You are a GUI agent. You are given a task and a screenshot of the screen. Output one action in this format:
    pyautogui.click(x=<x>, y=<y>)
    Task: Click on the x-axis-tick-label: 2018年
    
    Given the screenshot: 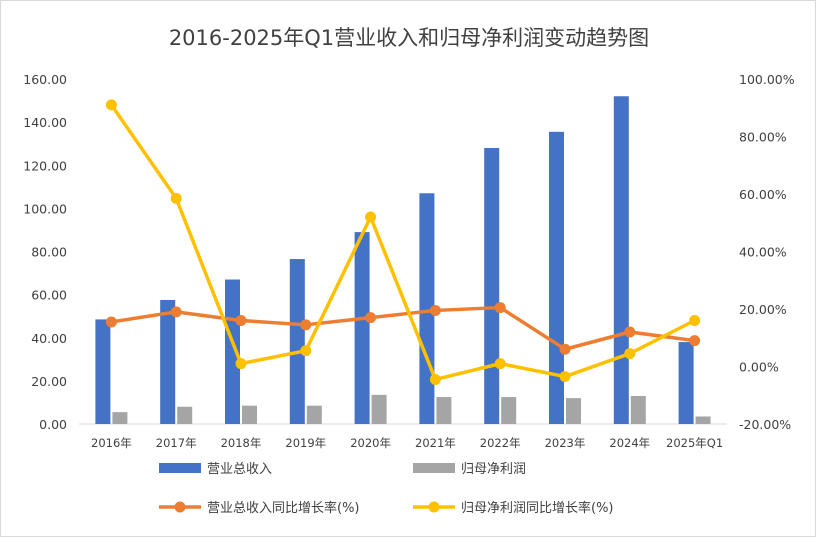 What is the action you would take?
    pyautogui.click(x=241, y=443)
    